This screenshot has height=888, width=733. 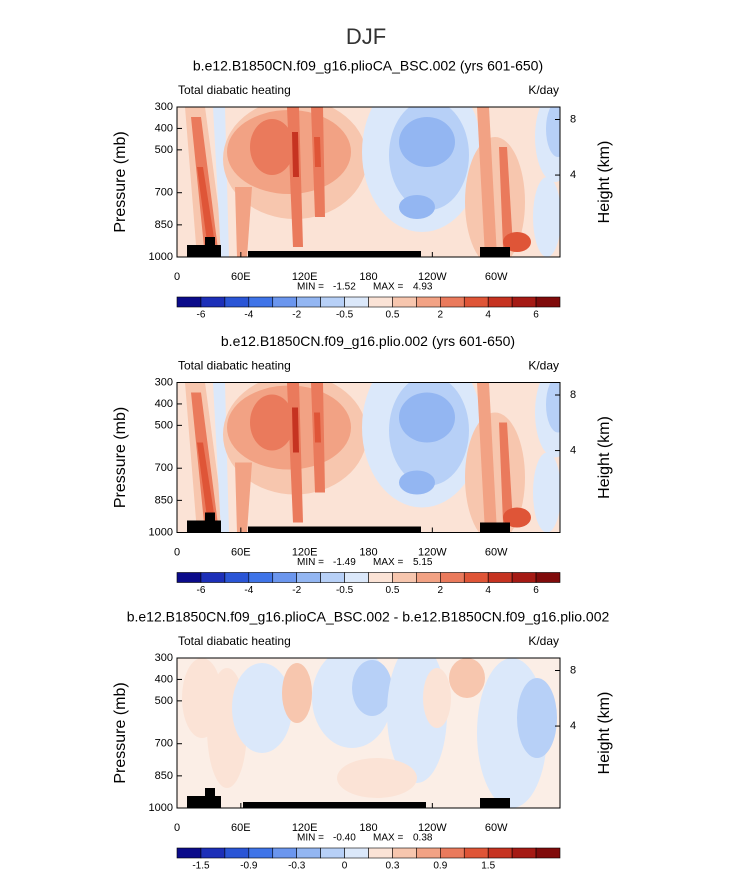 What do you see at coordinates (344, 838) in the screenshot?
I see `min-value: -0.40` at bounding box center [344, 838].